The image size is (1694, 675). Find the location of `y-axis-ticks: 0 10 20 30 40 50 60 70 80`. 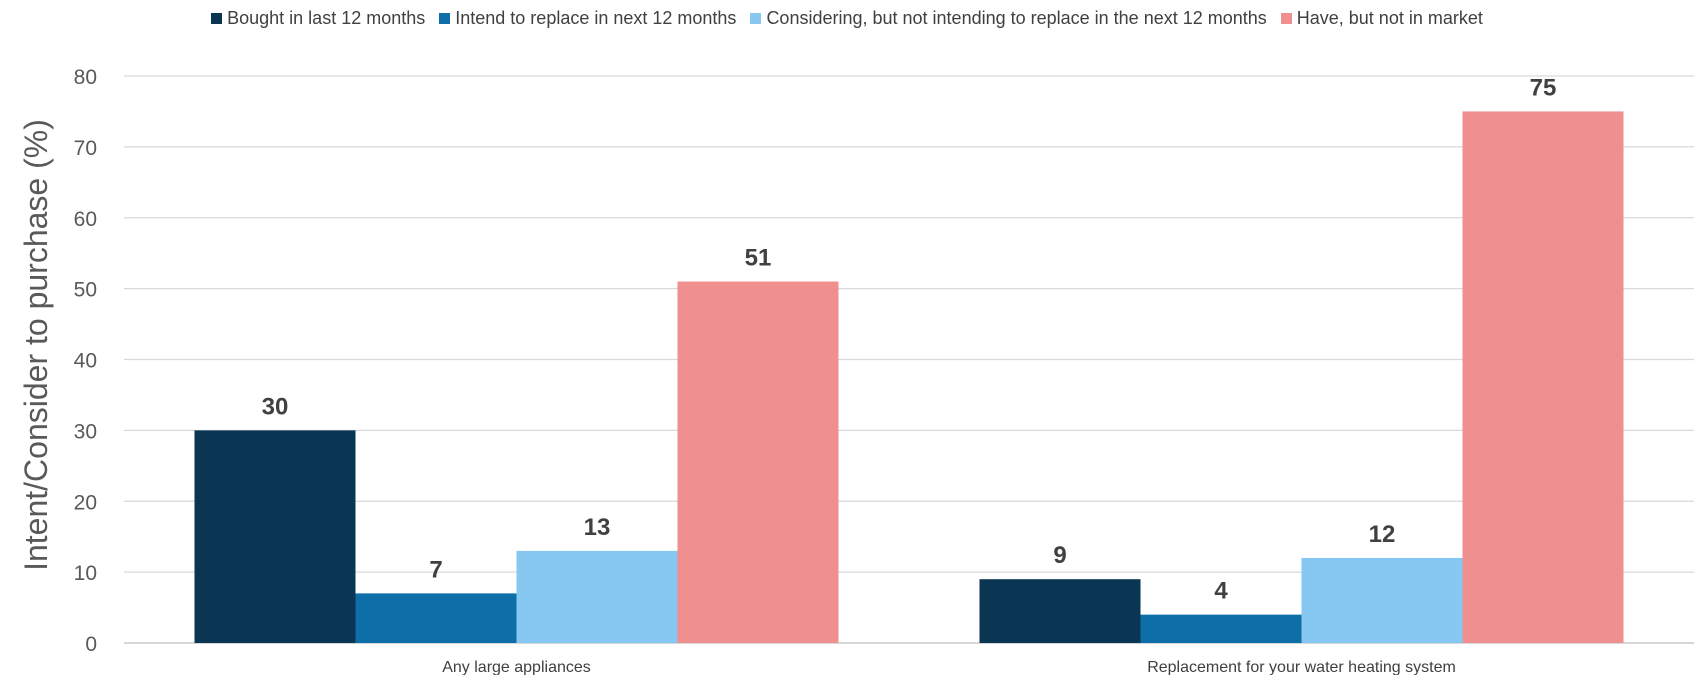

y-axis-ticks: 0 10 20 30 40 50 60 70 80 is located at coordinates (85, 361).